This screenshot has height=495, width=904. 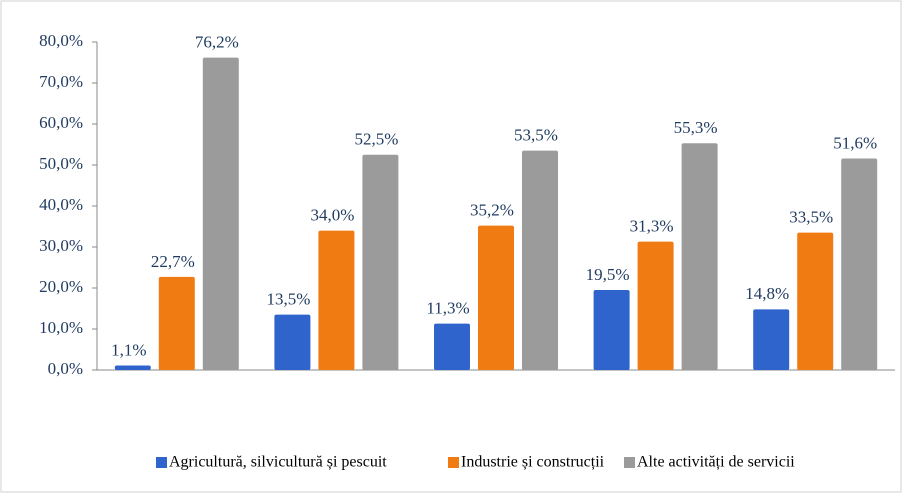 What do you see at coordinates (288, 299) in the screenshot?
I see `data-label: 13,5%` at bounding box center [288, 299].